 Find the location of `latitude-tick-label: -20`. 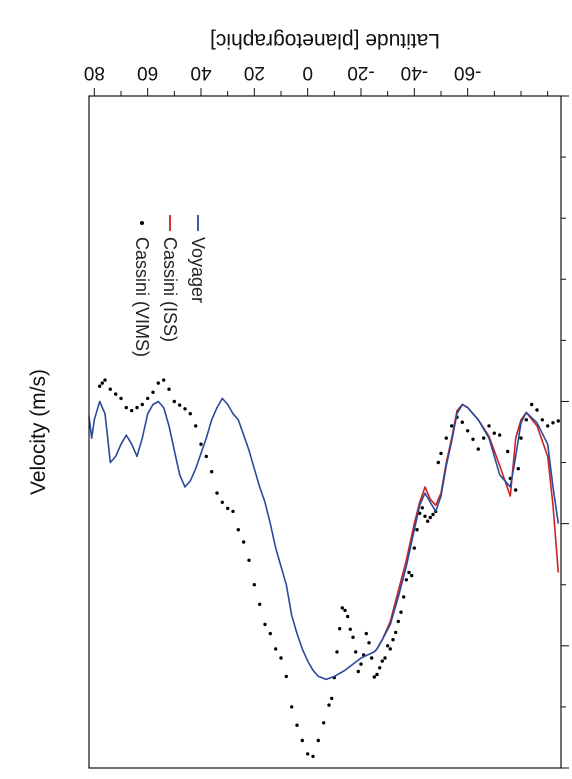

latitude-tick-label: -20 is located at coordinates (360, 72).